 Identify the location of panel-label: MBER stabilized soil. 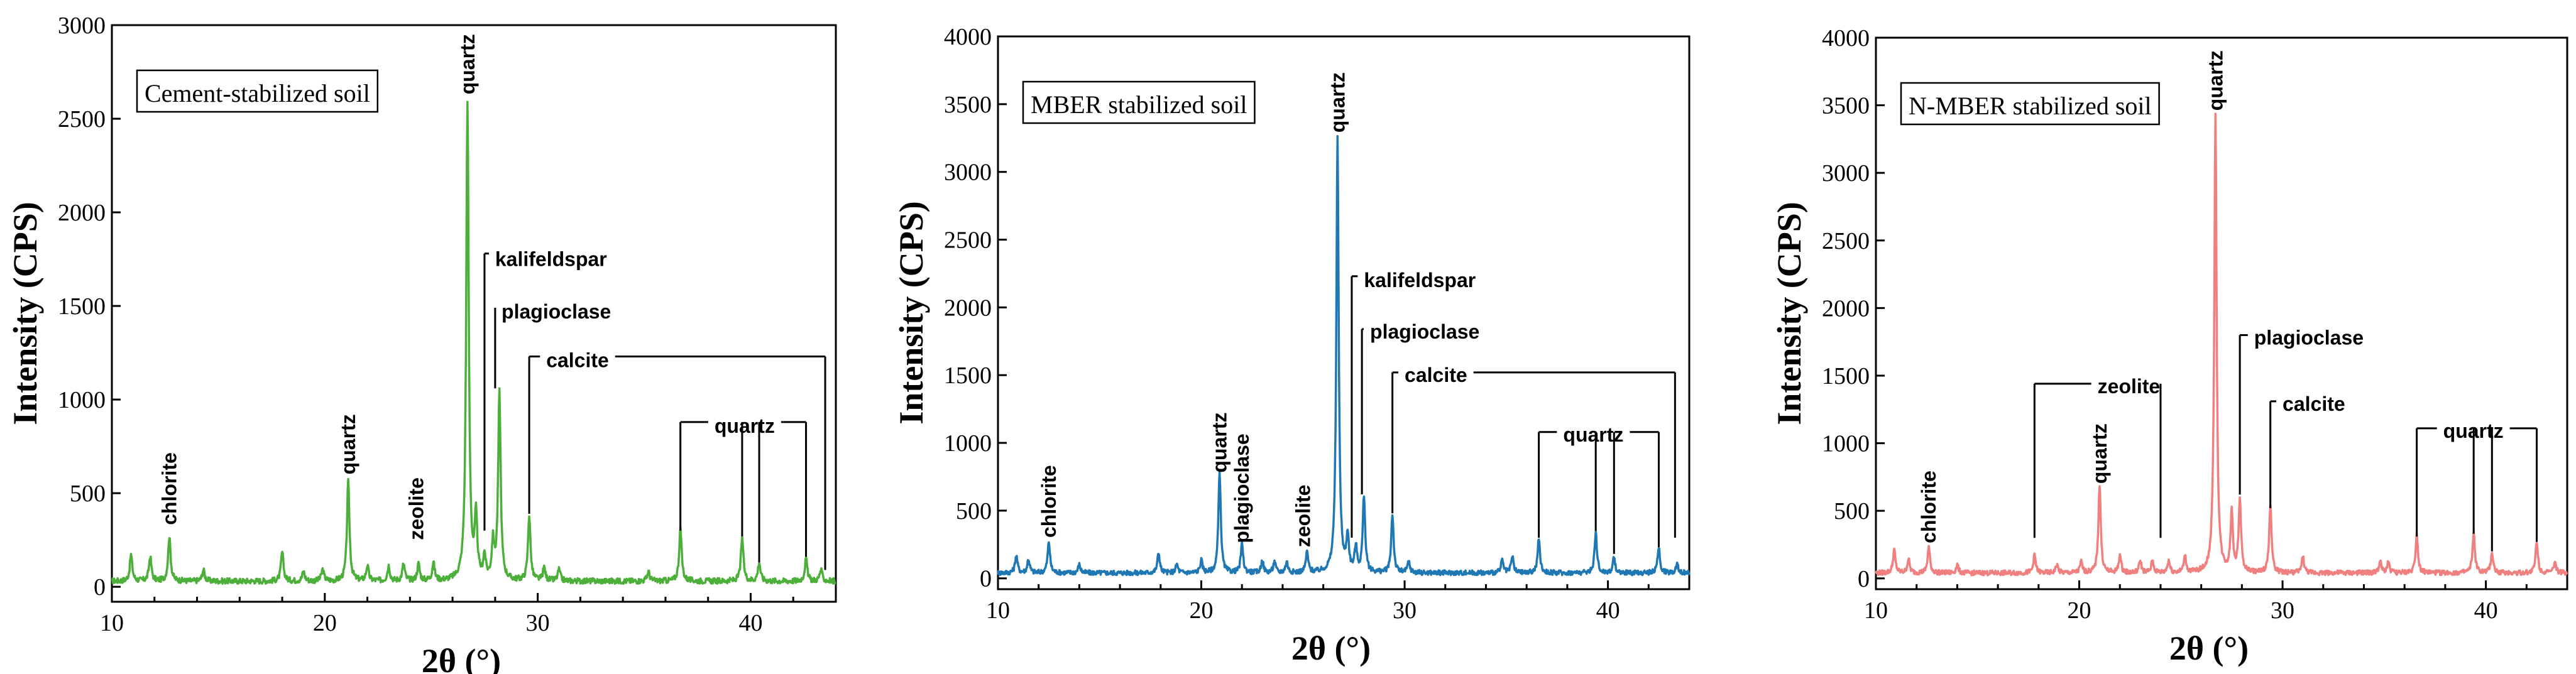
(1139, 102).